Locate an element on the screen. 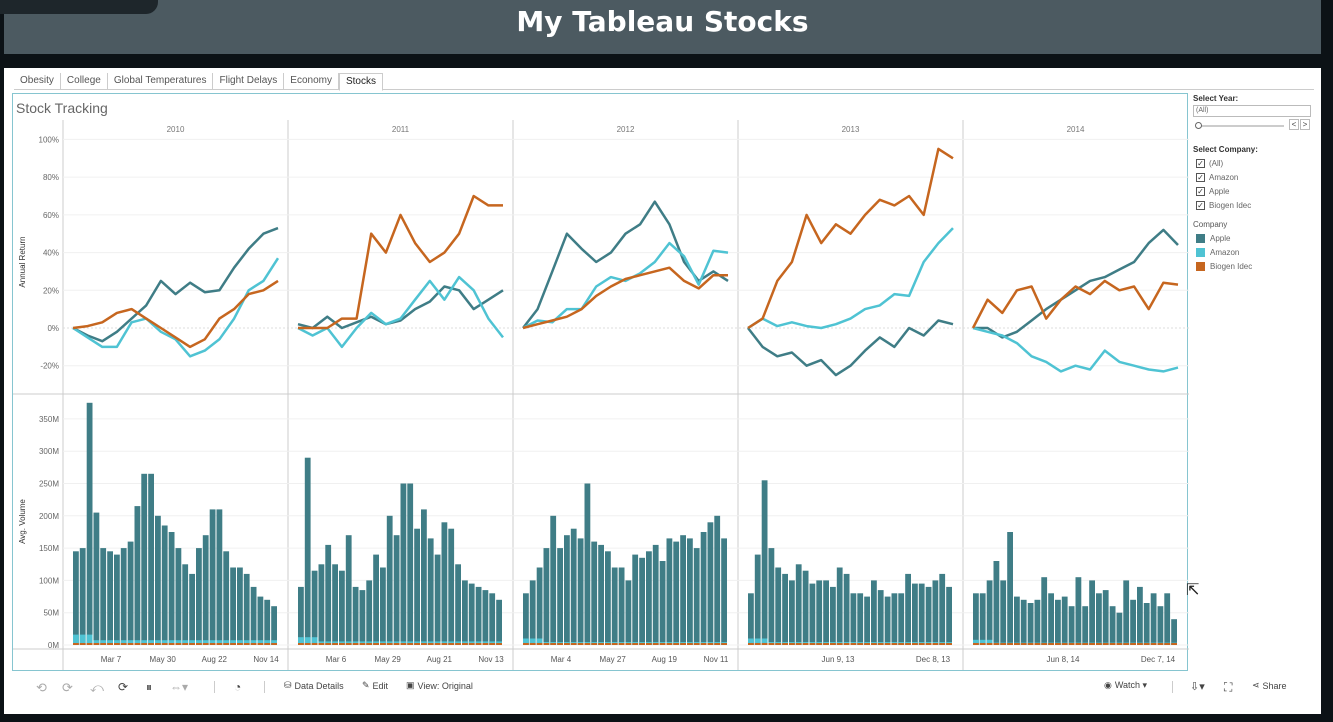 This screenshot has width=1333, height=722. company-option-apple: ✓ Apple is located at coordinates (1255, 191).